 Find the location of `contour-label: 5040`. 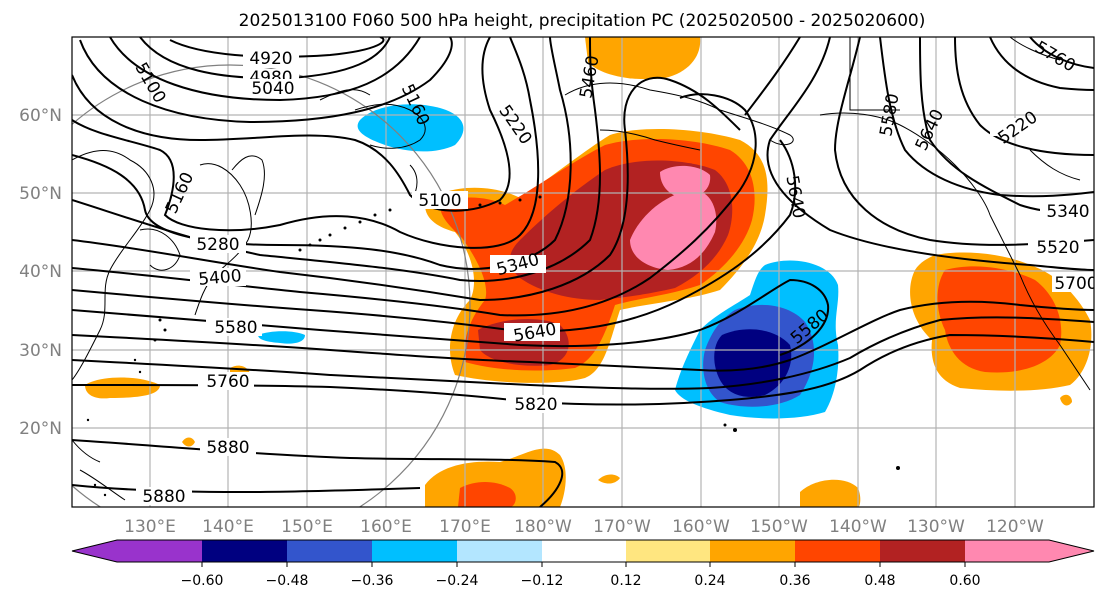

contour-label: 5040 is located at coordinates (272, 89).